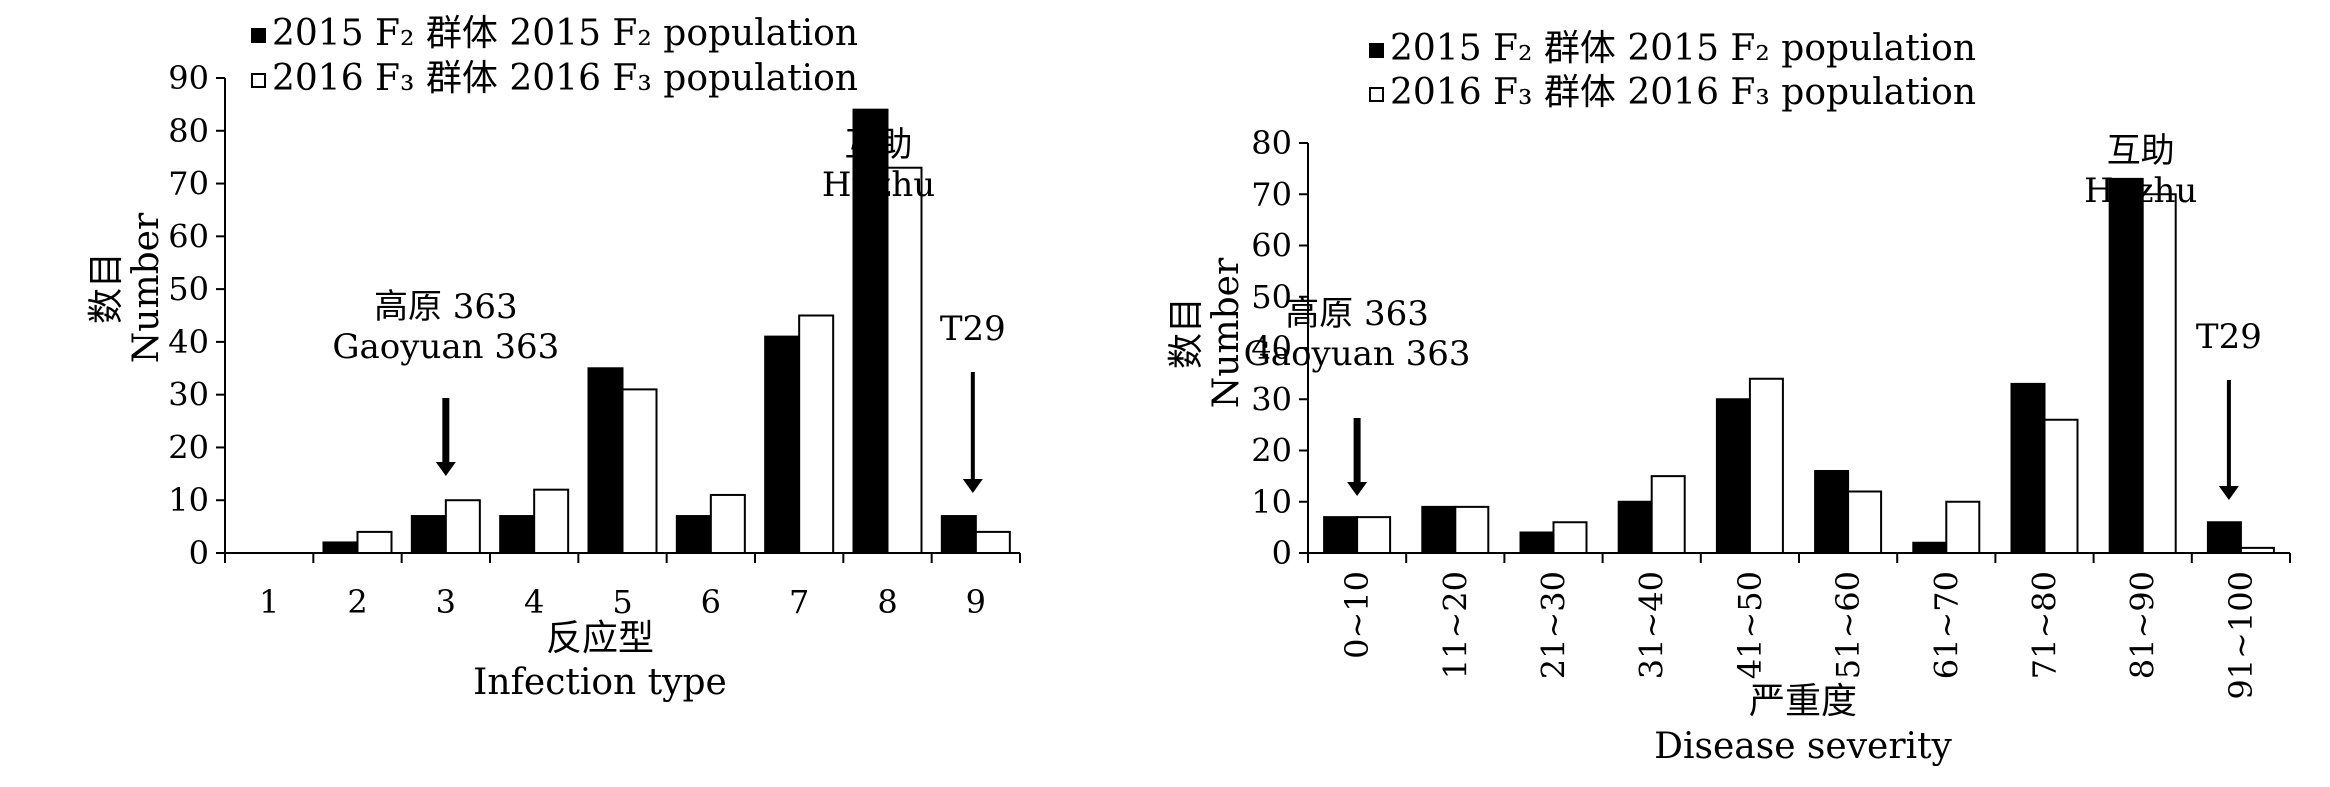 The width and height of the screenshot is (2330, 787). What do you see at coordinates (887, 602) in the screenshot?
I see `x-tick-label: 8` at bounding box center [887, 602].